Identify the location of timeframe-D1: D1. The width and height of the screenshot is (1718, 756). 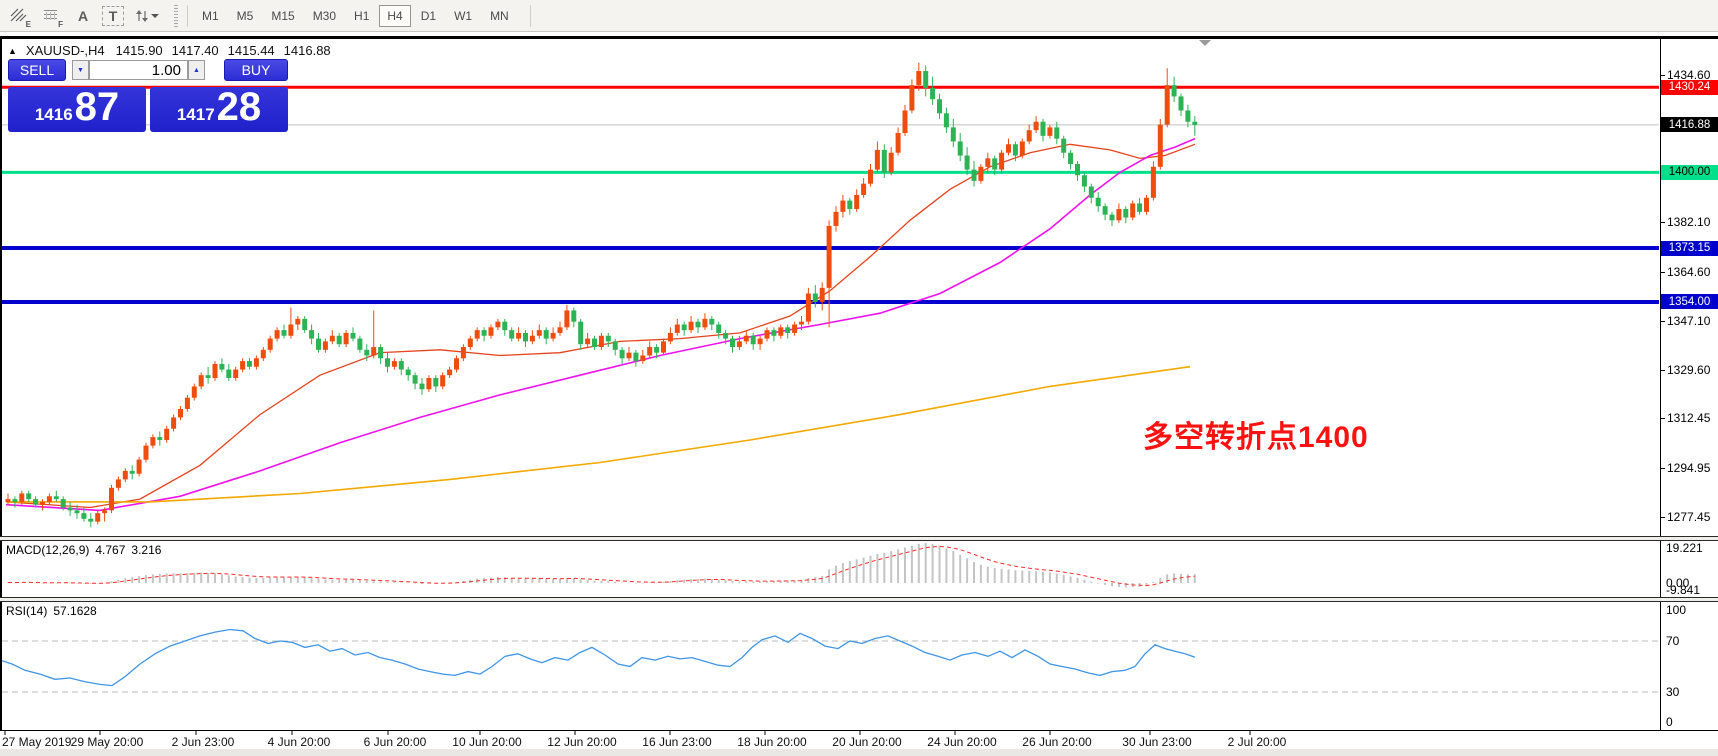
(428, 15).